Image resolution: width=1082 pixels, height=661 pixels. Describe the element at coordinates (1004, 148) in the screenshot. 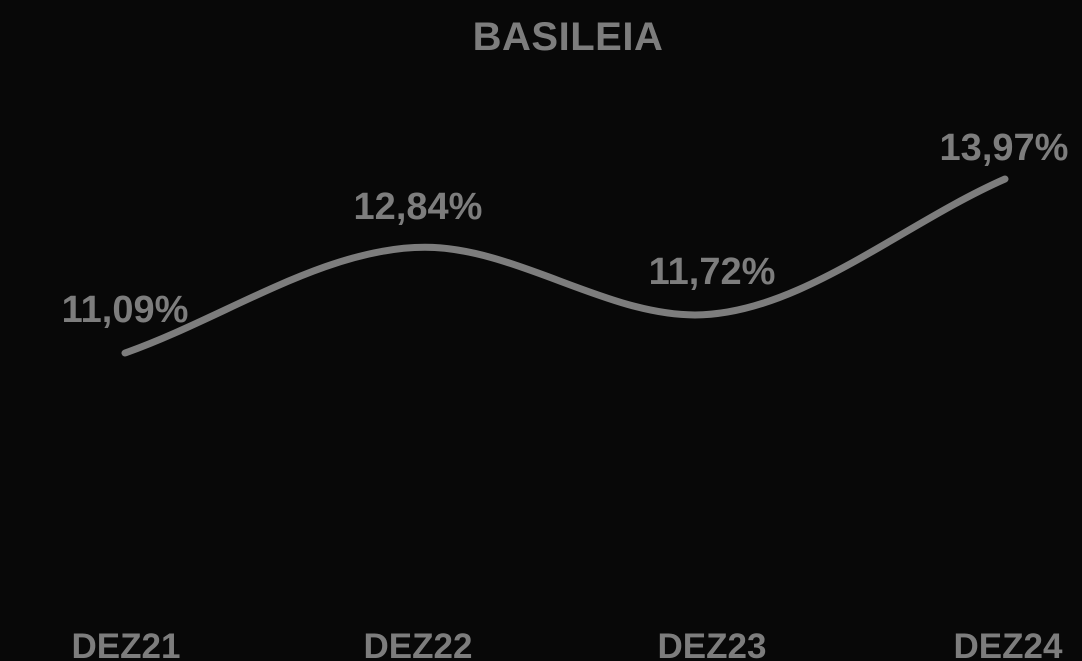

I see `data-label-dez24: 13,97%` at that location.